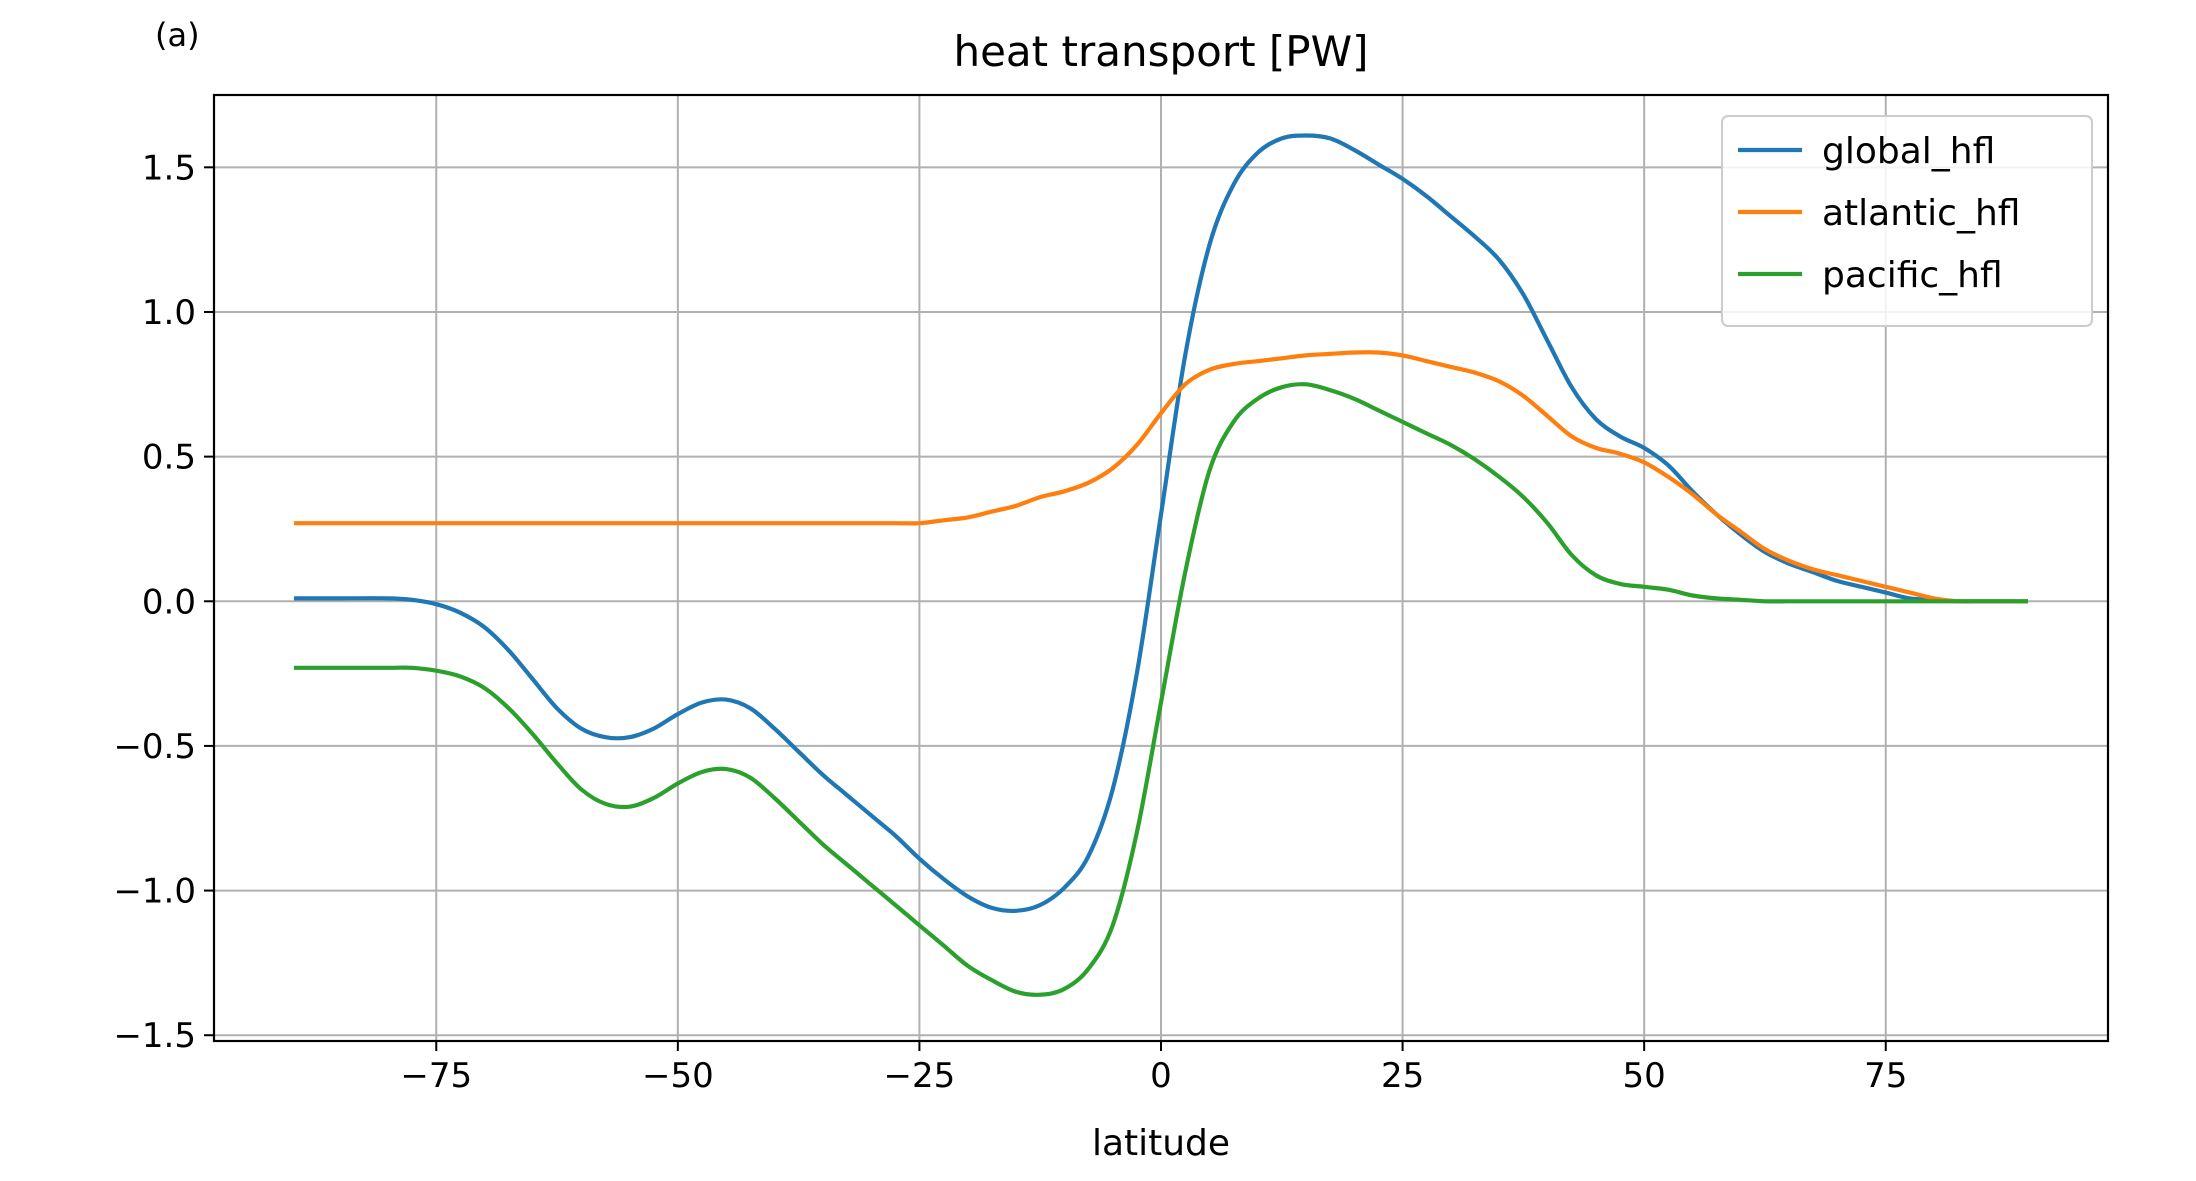  I want to click on x-tick-label: −25, so click(920, 1076).